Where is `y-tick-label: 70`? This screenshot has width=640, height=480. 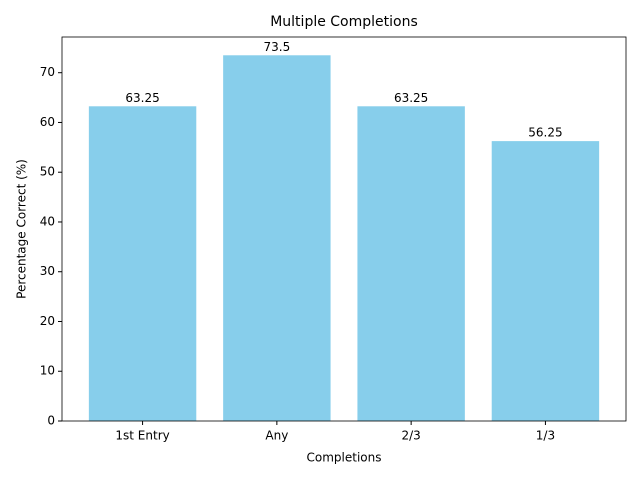 y-tick-label: 70 is located at coordinates (47, 72).